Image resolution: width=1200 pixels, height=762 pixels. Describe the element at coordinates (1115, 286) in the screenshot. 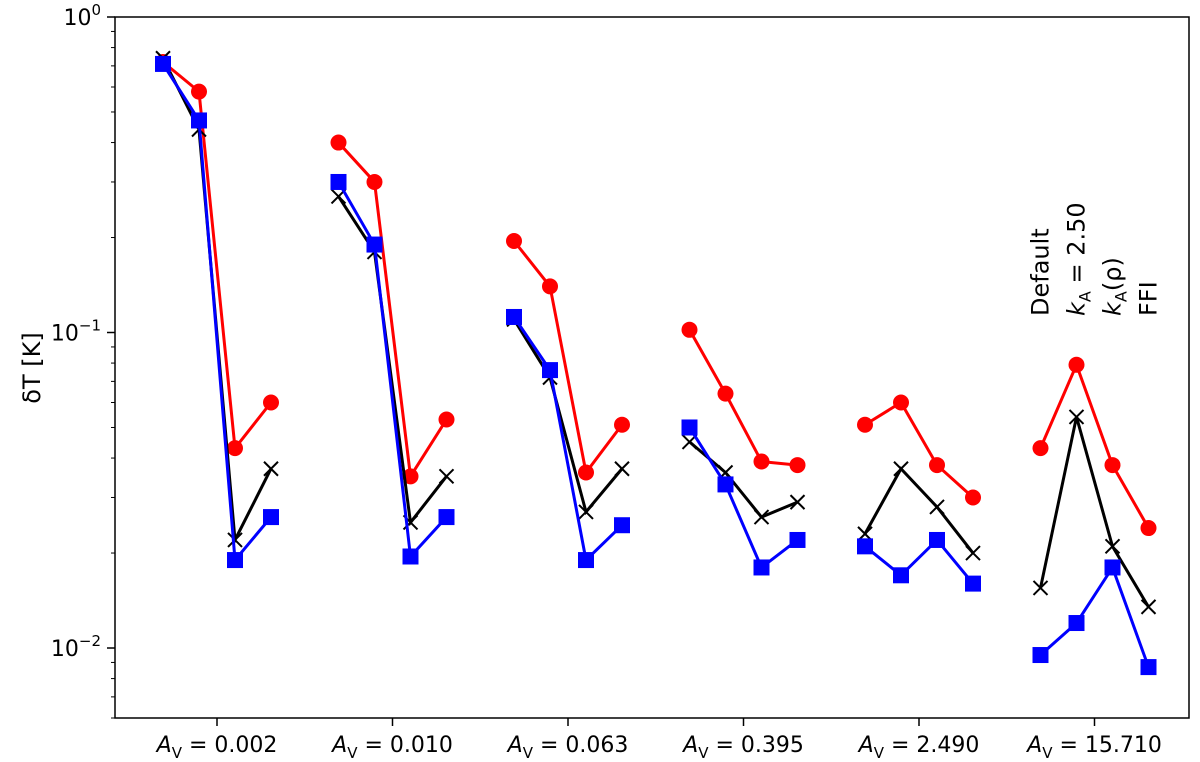

I see `legend-entry: kA(ρ)` at that location.